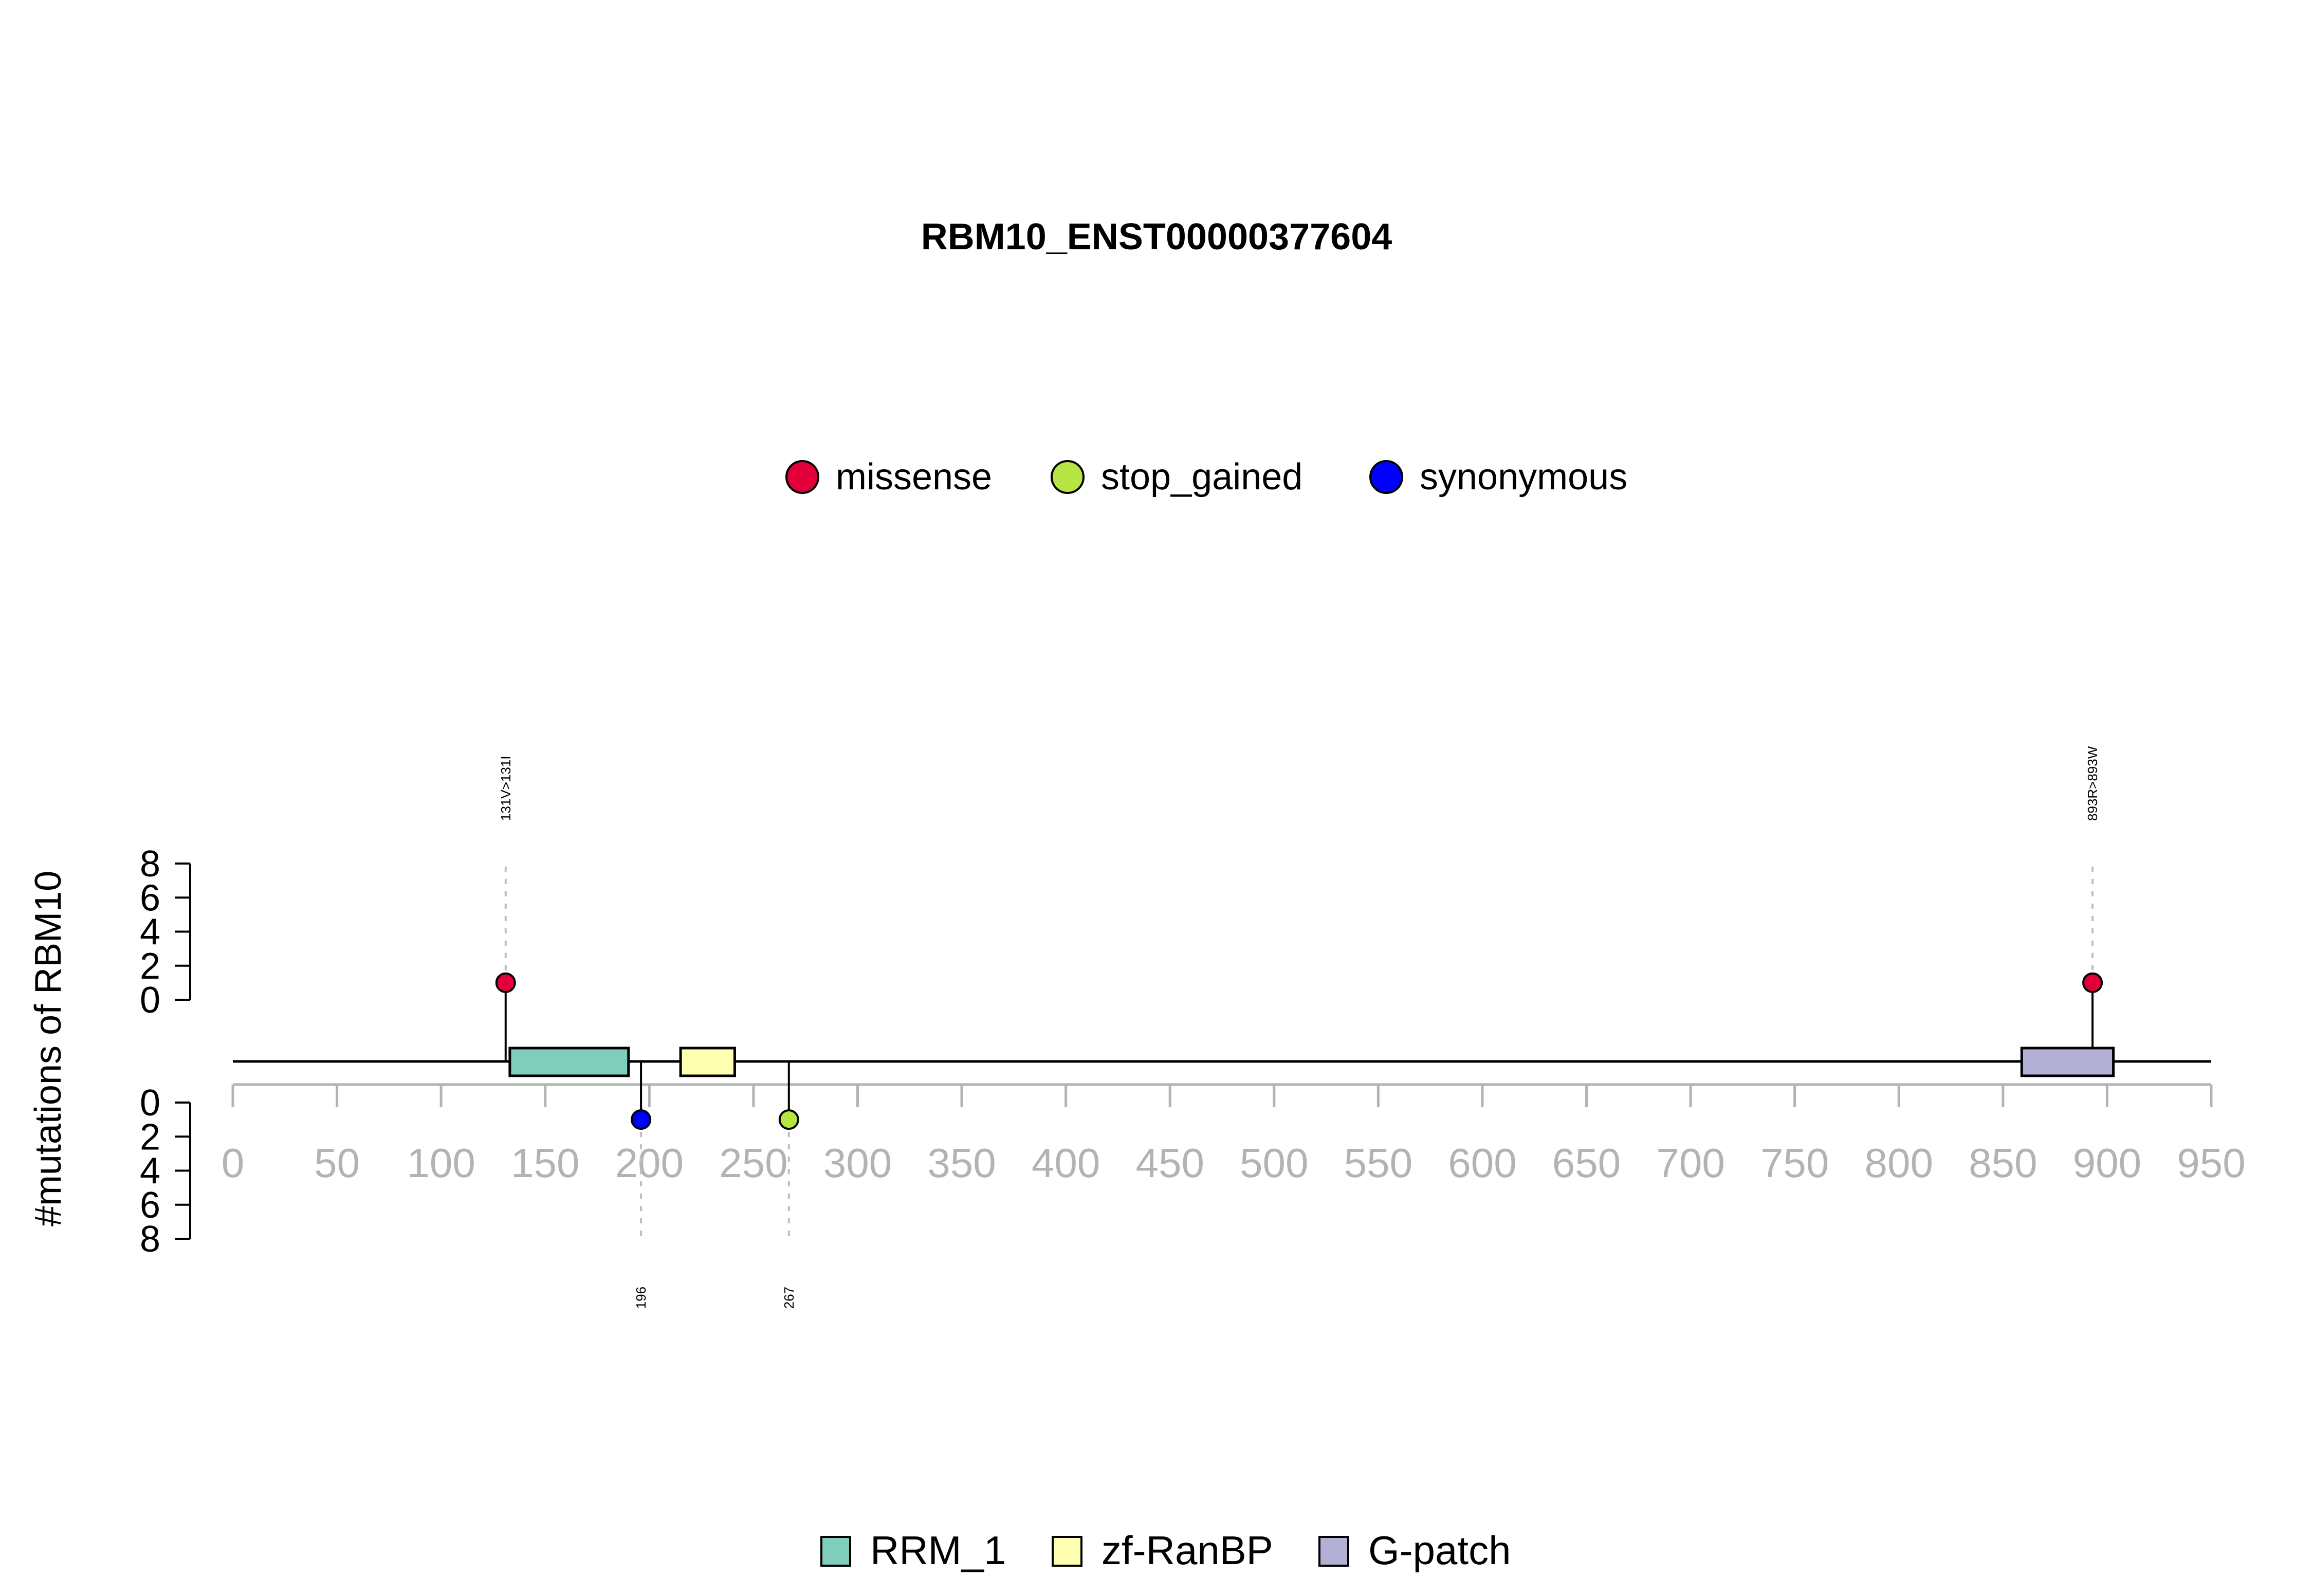  I want to click on domain-zf-RanBP, so click(707, 1062).